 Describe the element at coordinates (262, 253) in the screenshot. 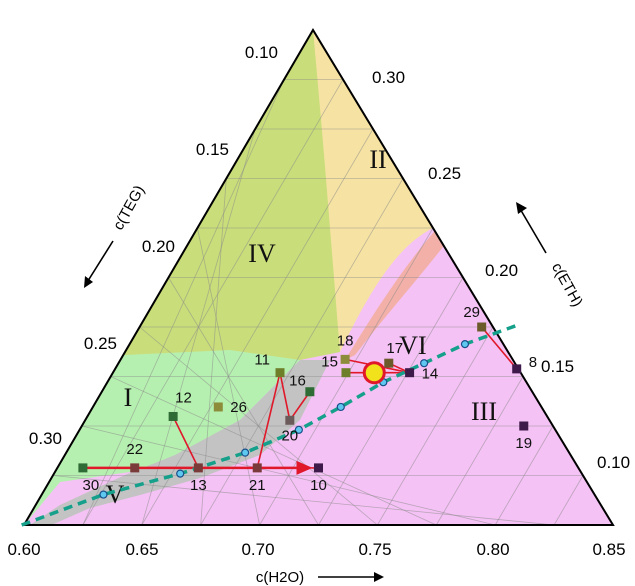

I see `region-label-IV: IV` at that location.